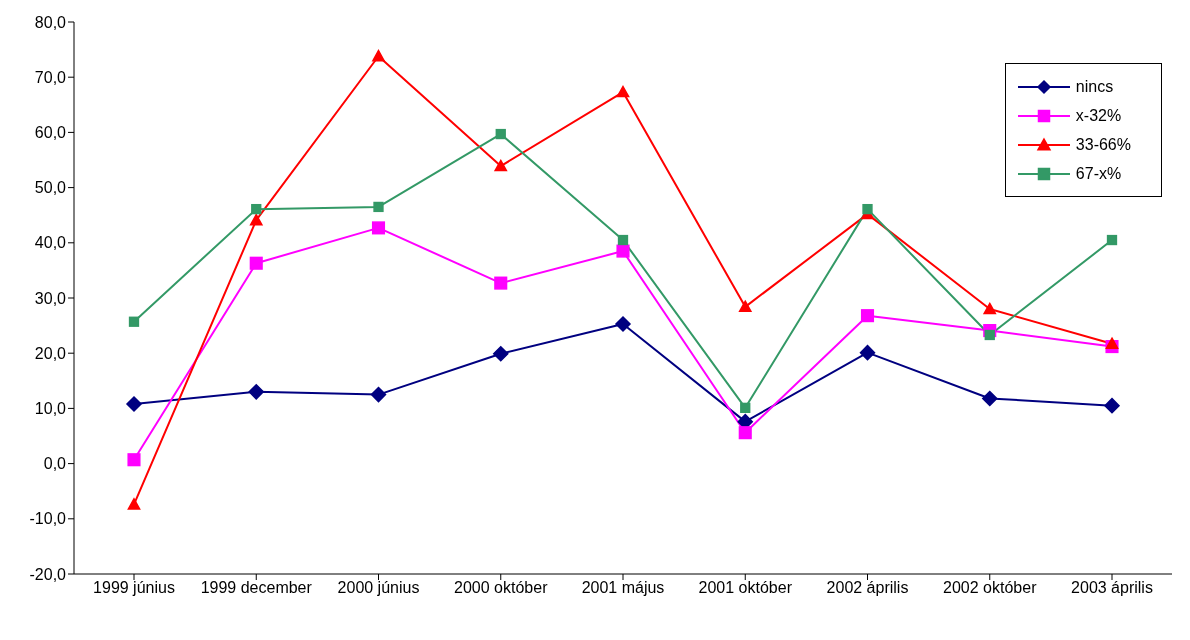 The image size is (1190, 640). Describe the element at coordinates (1098, 173) in the screenshot. I see `legend-label: 67-x%` at that location.